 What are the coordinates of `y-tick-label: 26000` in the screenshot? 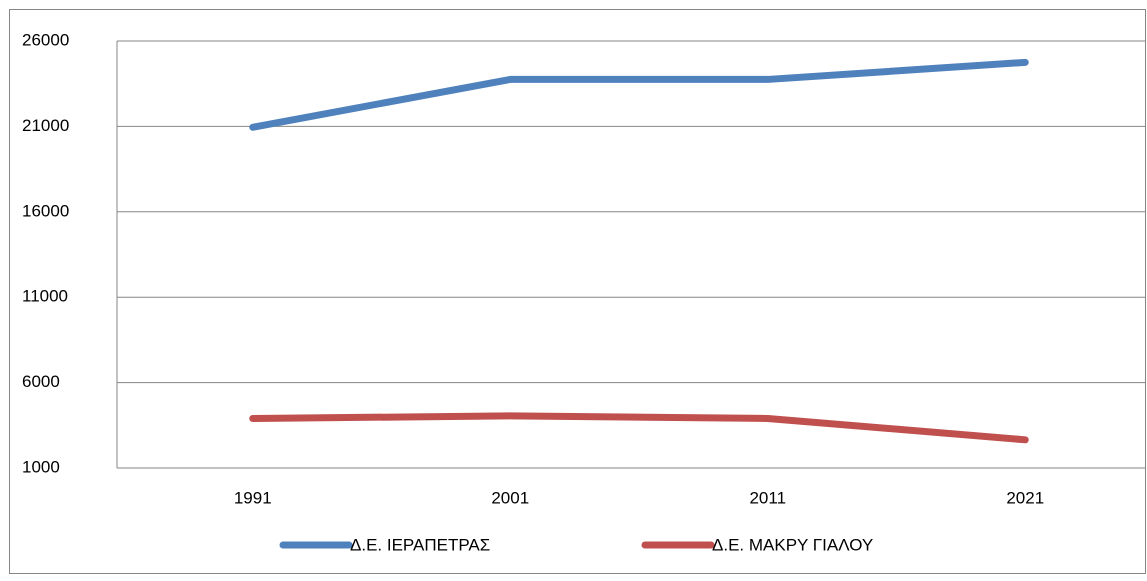 It's located at (45, 39).